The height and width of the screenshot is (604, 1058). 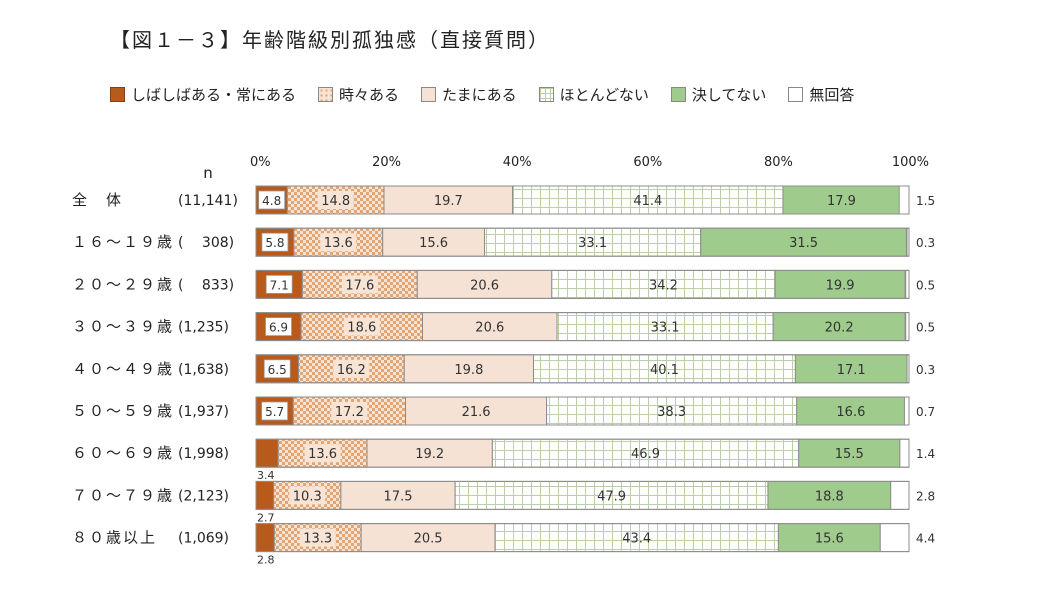 What do you see at coordinates (266, 560) in the screenshot?
I see `data-label-often: 2.8` at bounding box center [266, 560].